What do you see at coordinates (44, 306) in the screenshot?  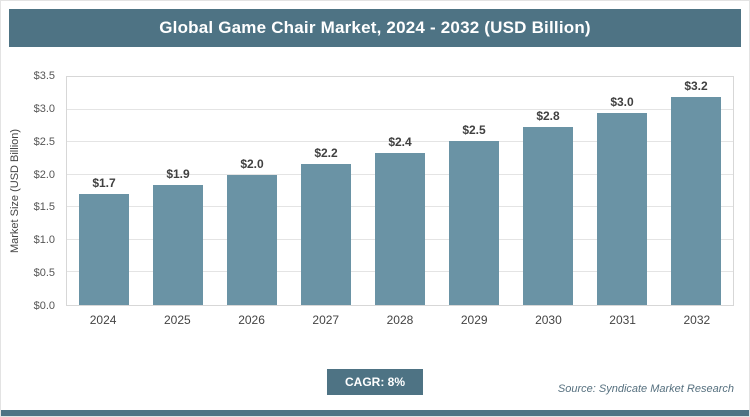 I see `y-tick-label: $0.0` at bounding box center [44, 306].